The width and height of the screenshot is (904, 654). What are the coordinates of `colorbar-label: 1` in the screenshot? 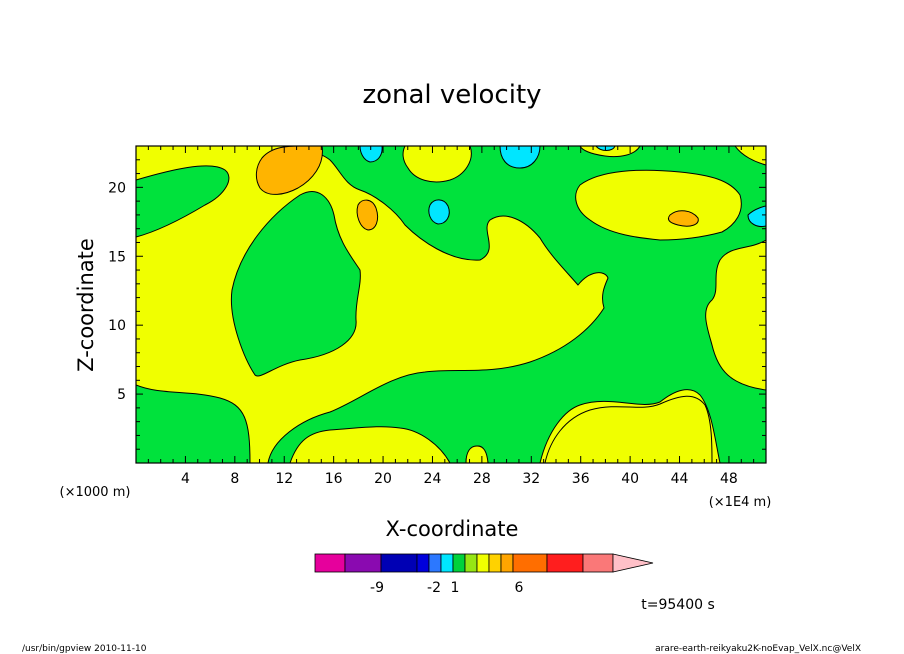 It's located at (455, 588).